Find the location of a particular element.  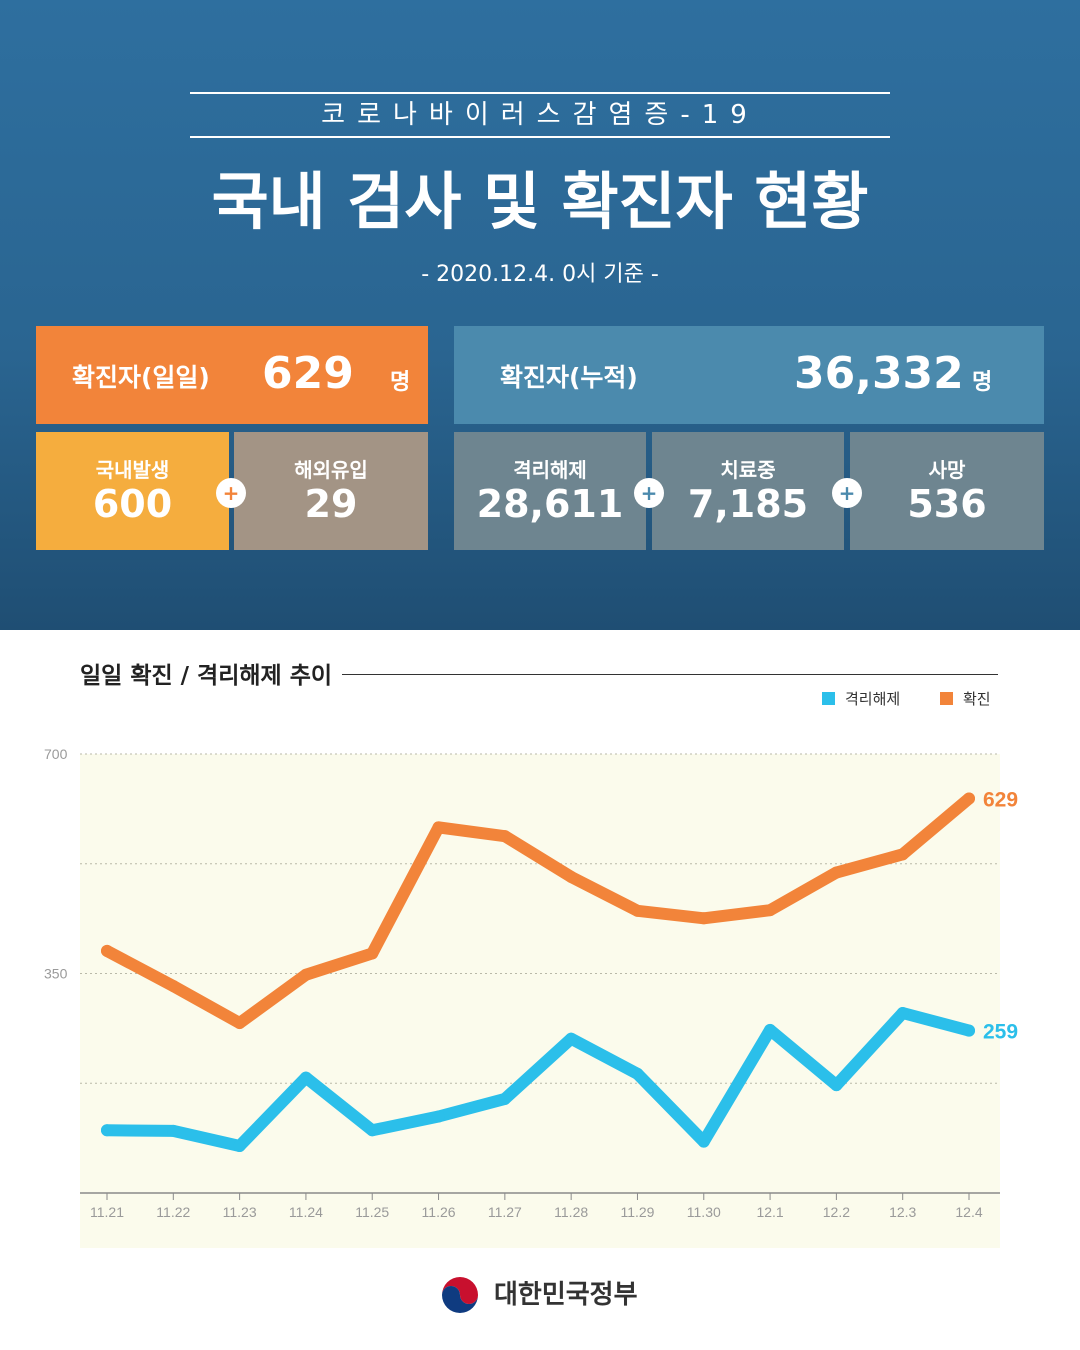

overseas-box: 해외유입 29 is located at coordinates (331, 491).